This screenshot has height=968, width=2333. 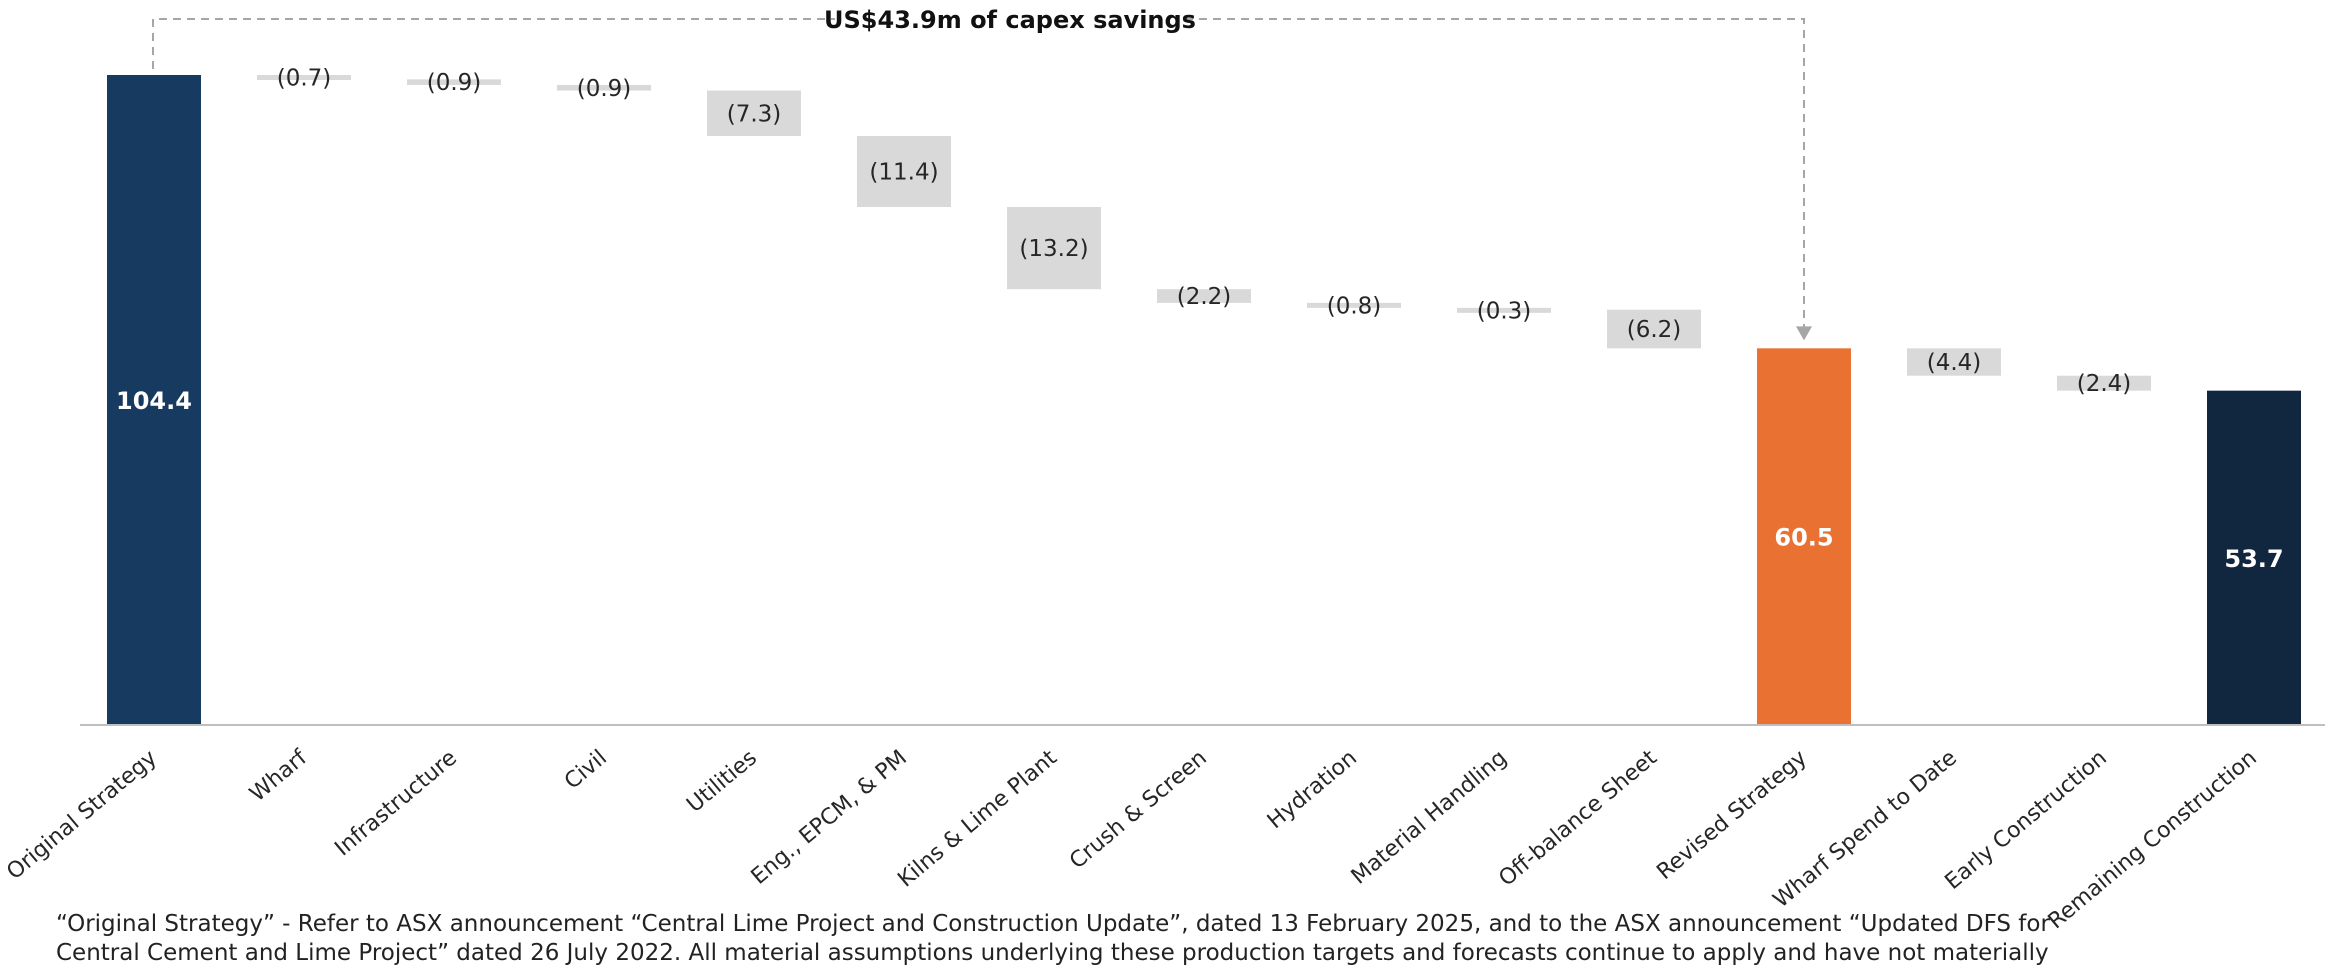 What do you see at coordinates (977, 818) in the screenshot?
I see `x-tick-kilns-lime-plant: Kilns & Lime Plant` at bounding box center [977, 818].